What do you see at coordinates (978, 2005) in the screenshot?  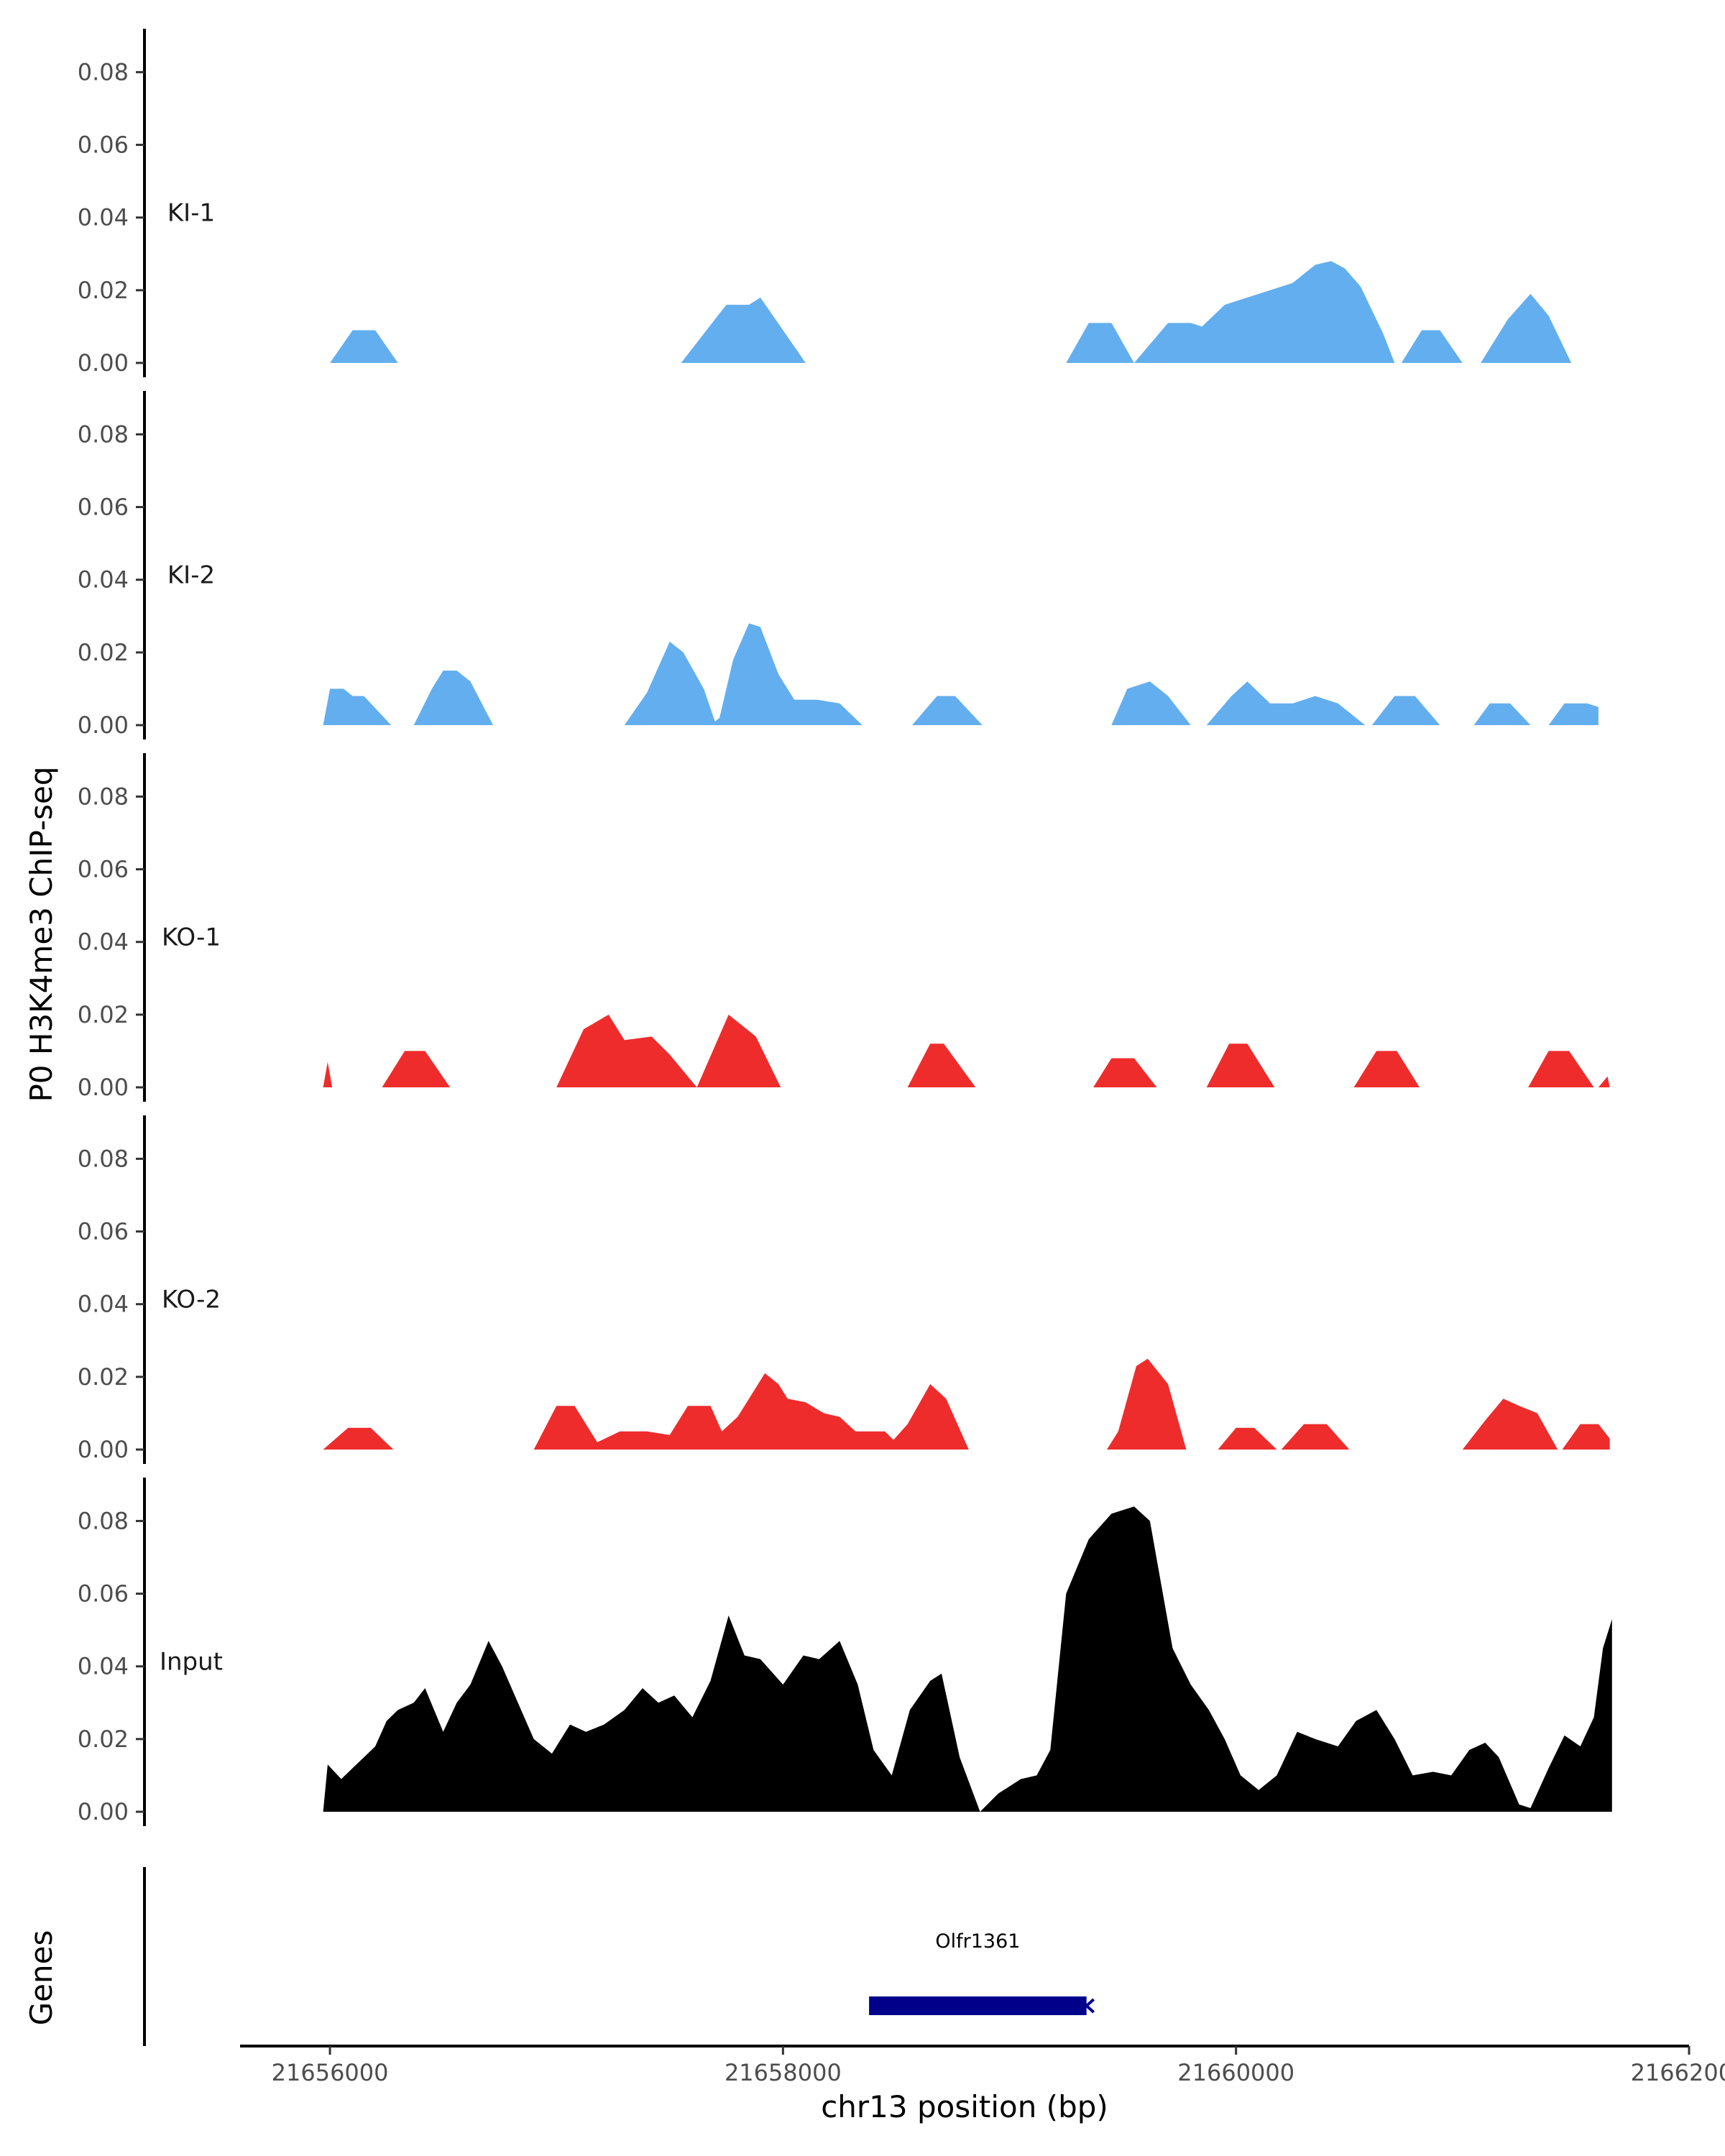 I see `gene-body` at bounding box center [978, 2005].